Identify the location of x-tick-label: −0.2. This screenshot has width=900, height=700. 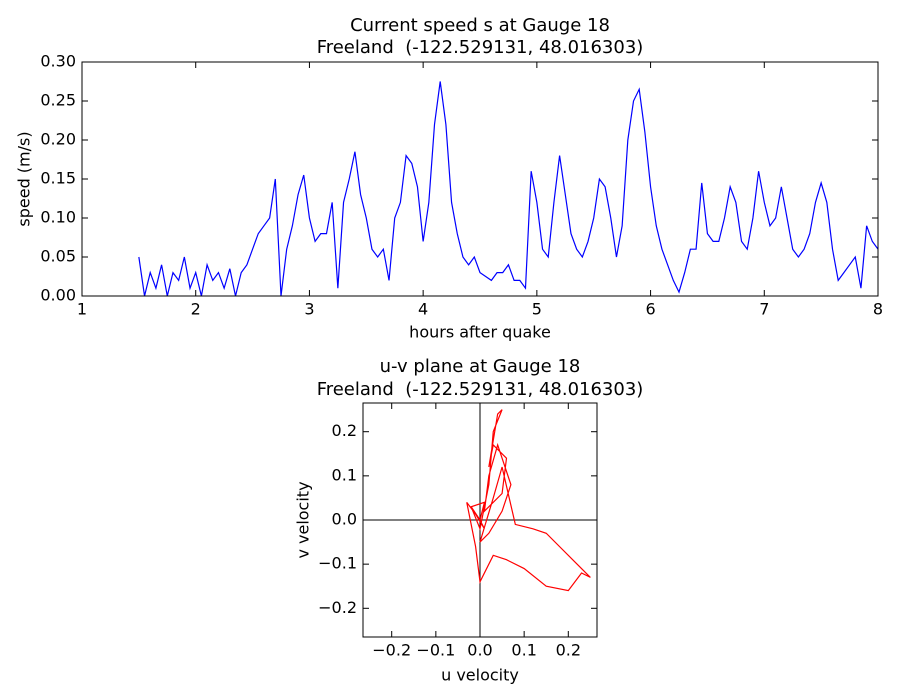
(391, 650).